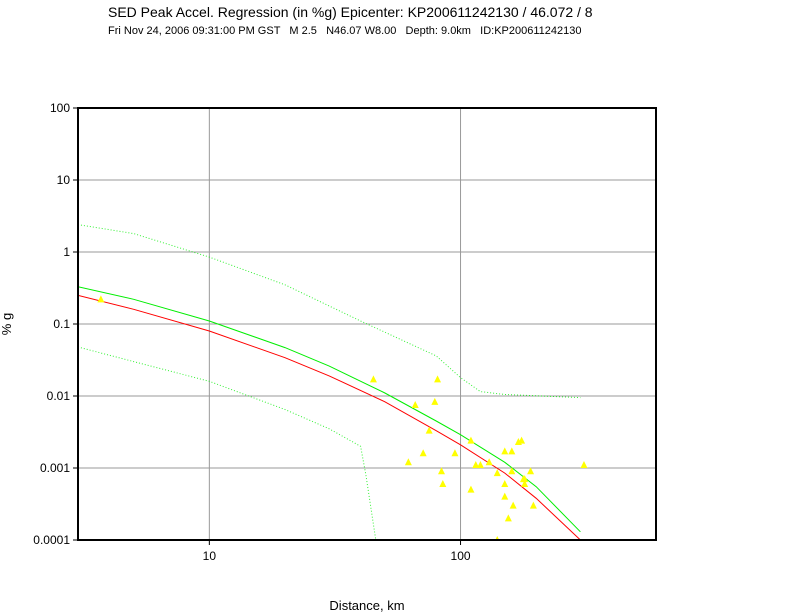 Image resolution: width=792 pixels, height=612 pixels. I want to click on y-tick-label: 0.001, so click(55, 468).